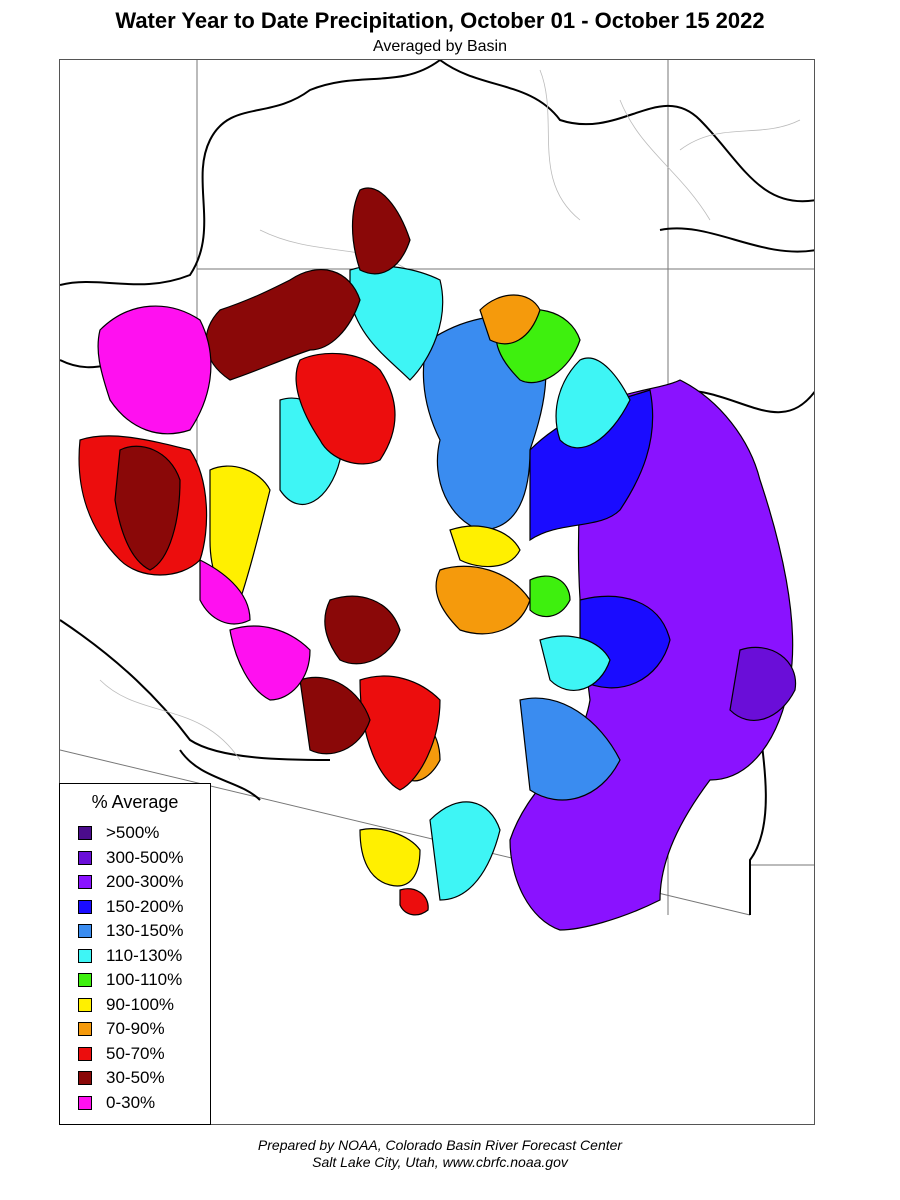 The height and width of the screenshot is (1200, 900). I want to click on legend-item: >500%, so click(118, 833).